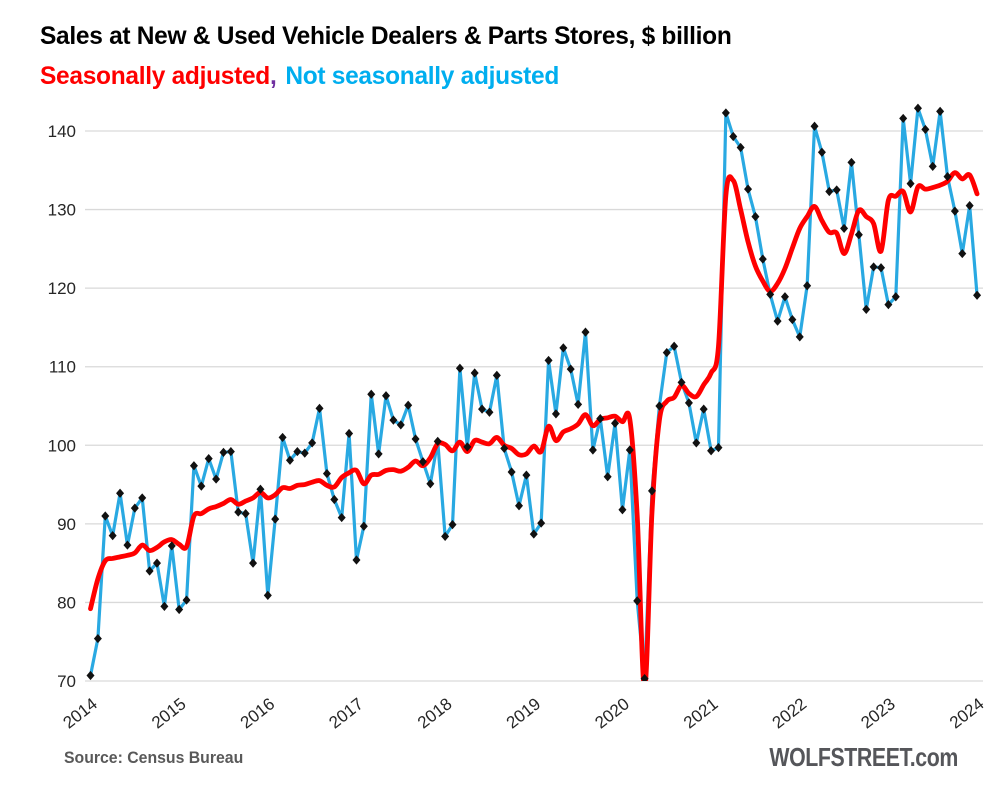  Describe the element at coordinates (422, 76) in the screenshot. I see `legend-not-seasonally-adjusted: Not seasonally adjusted` at that location.